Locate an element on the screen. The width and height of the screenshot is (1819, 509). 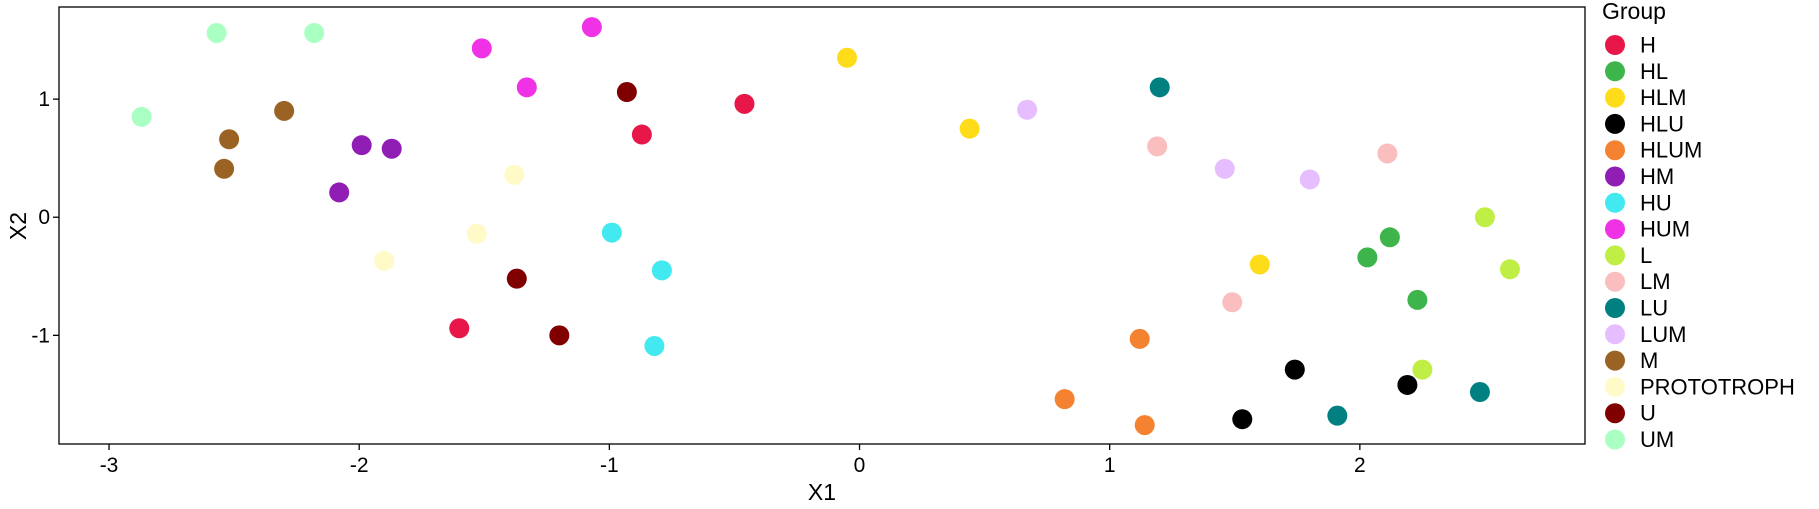
legend-key-u is located at coordinates (1615, 413).